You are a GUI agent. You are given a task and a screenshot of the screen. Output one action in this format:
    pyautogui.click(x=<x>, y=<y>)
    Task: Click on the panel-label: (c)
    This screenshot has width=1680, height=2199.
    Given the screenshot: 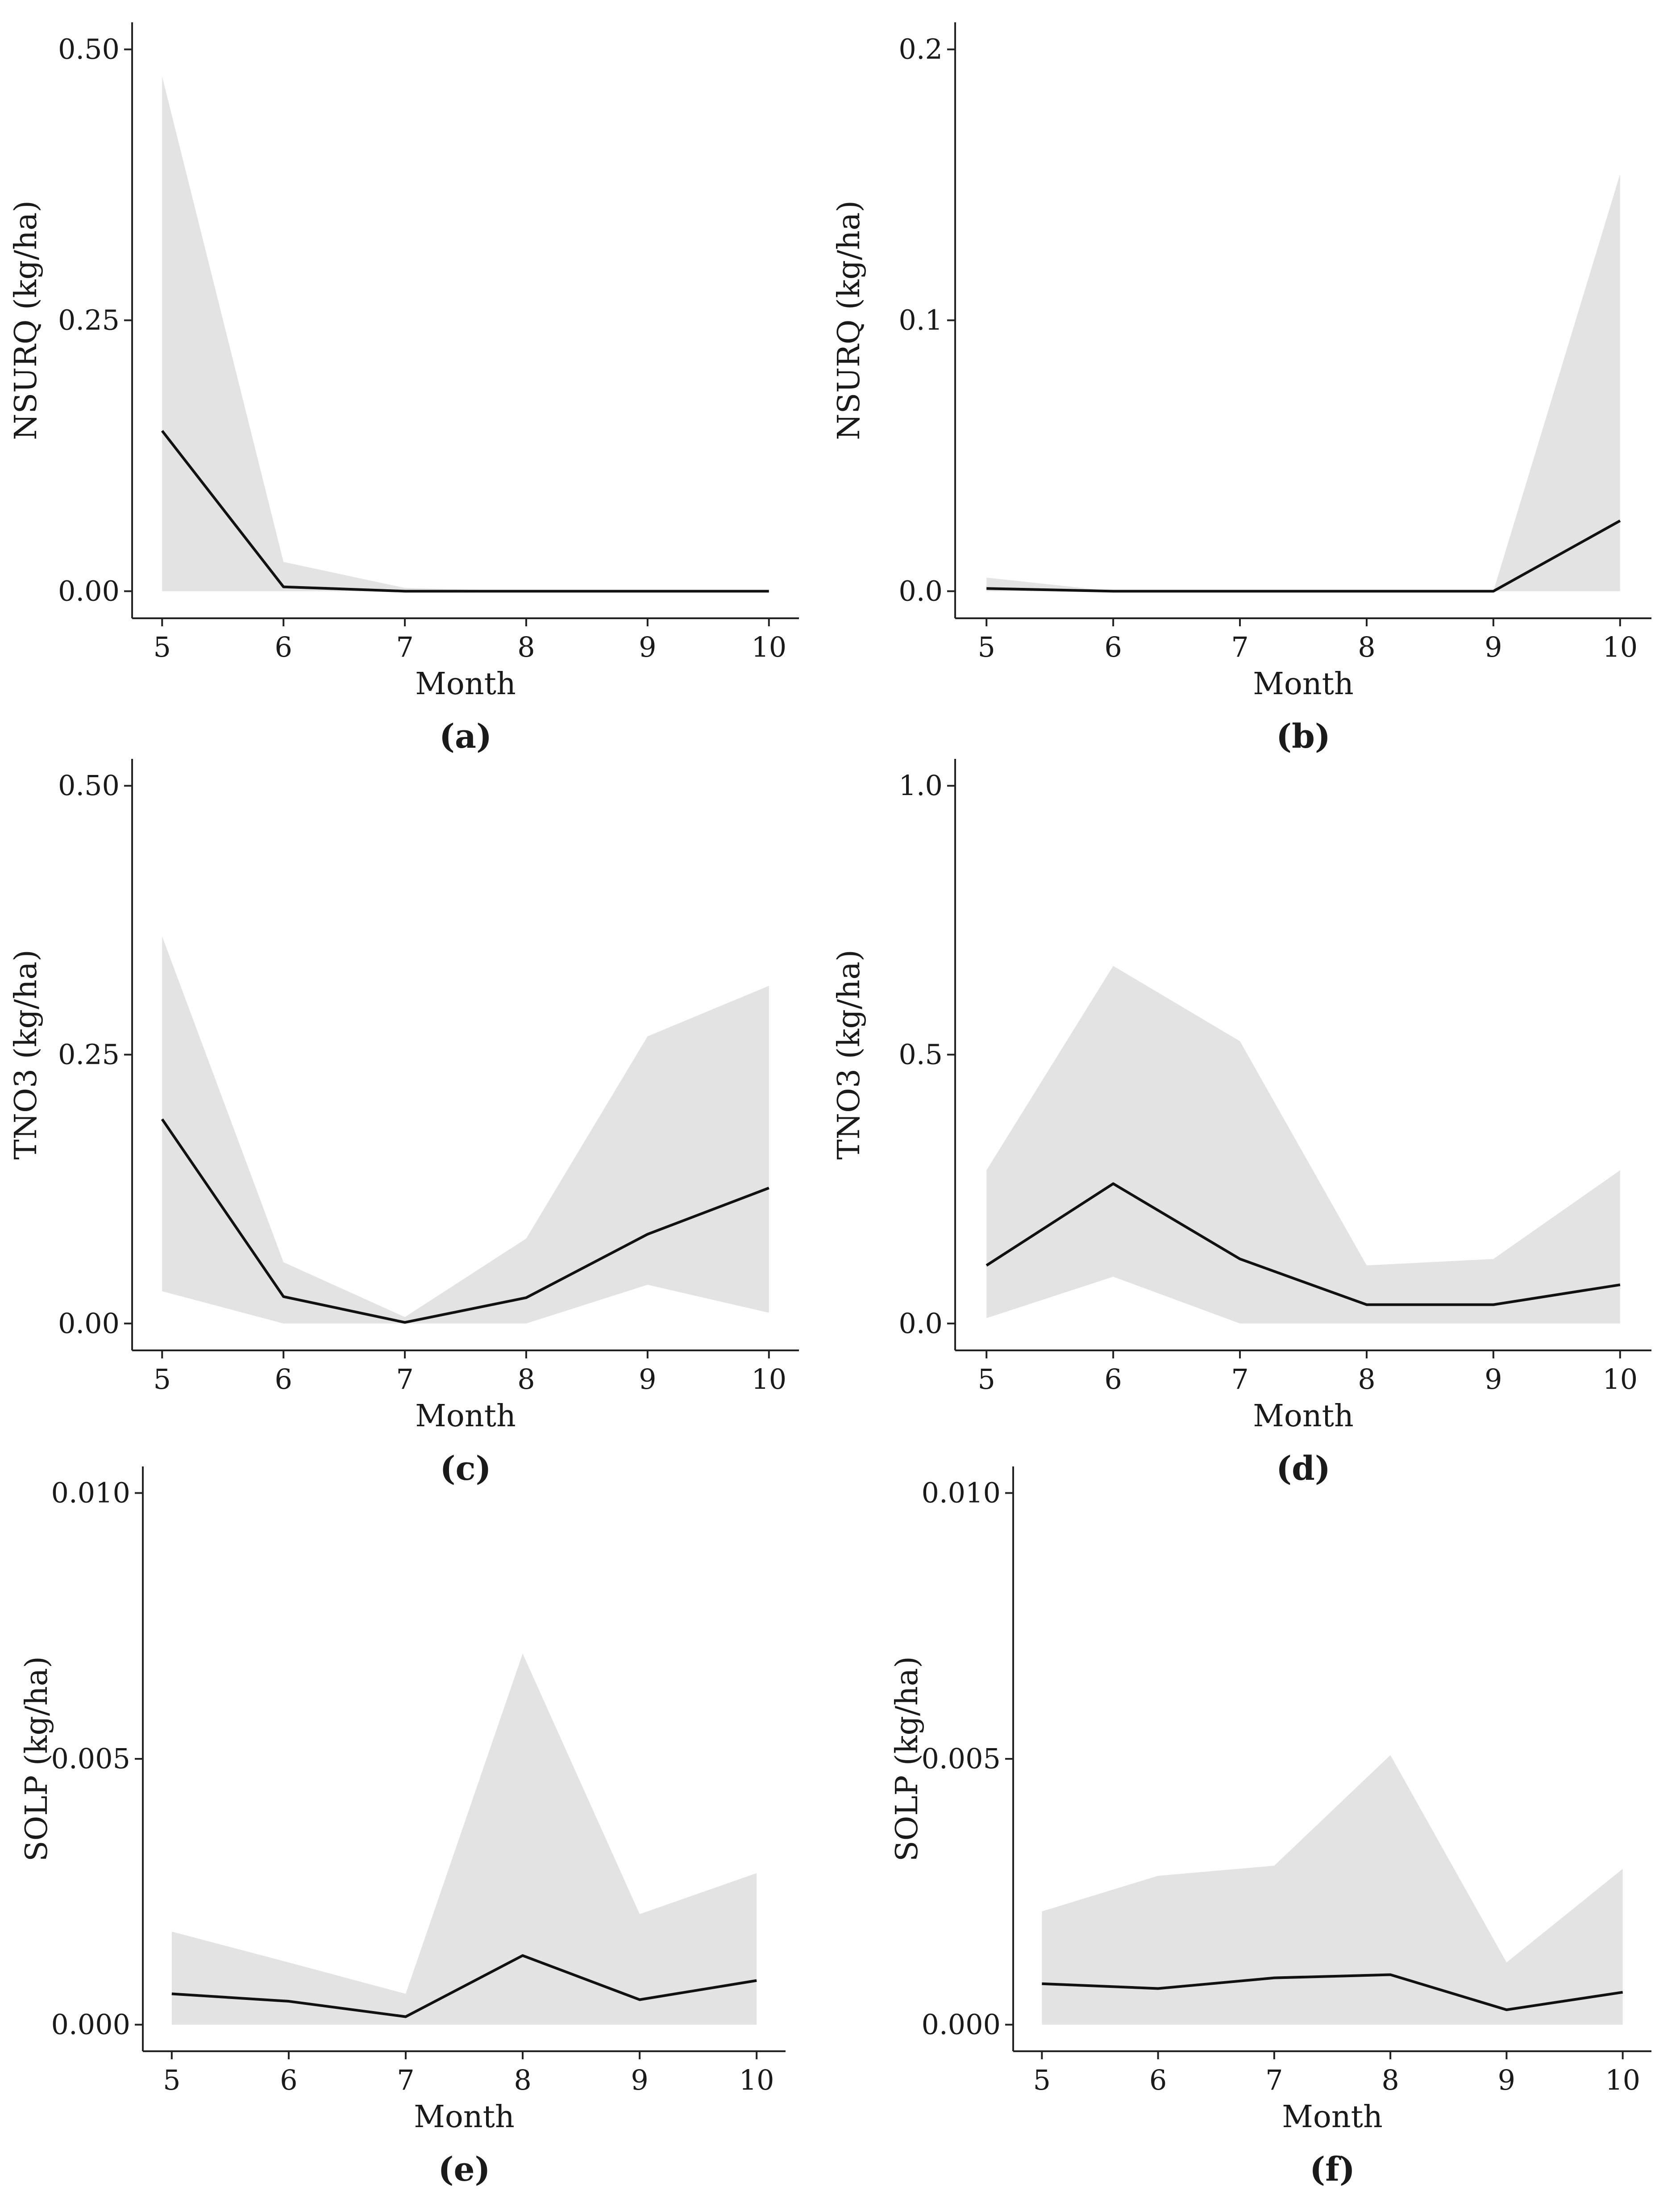 What is the action you would take?
    pyautogui.click(x=465, y=1468)
    